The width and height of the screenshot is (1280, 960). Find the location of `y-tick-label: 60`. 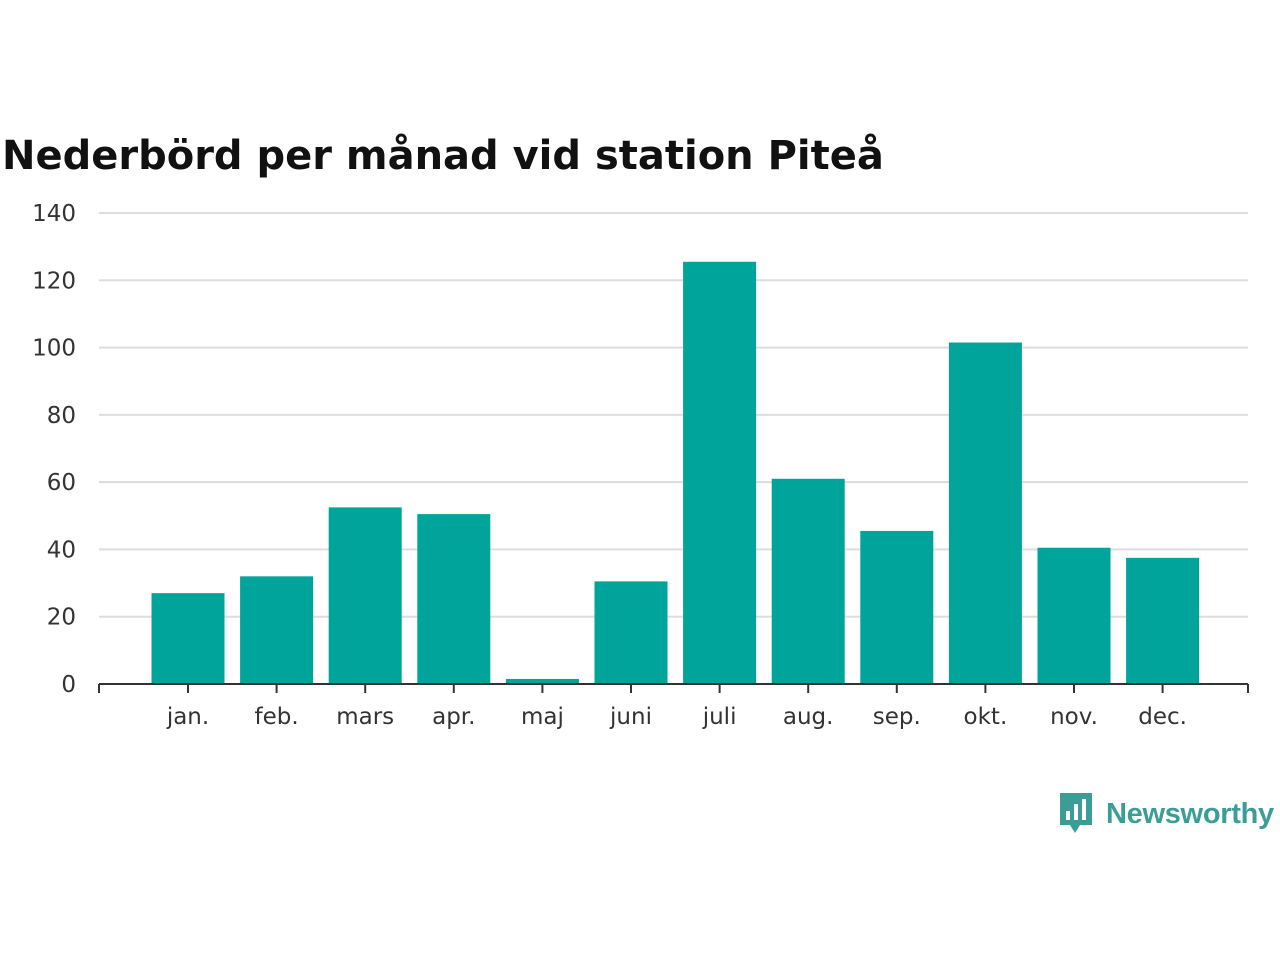

y-tick-label: 60 is located at coordinates (61, 483).